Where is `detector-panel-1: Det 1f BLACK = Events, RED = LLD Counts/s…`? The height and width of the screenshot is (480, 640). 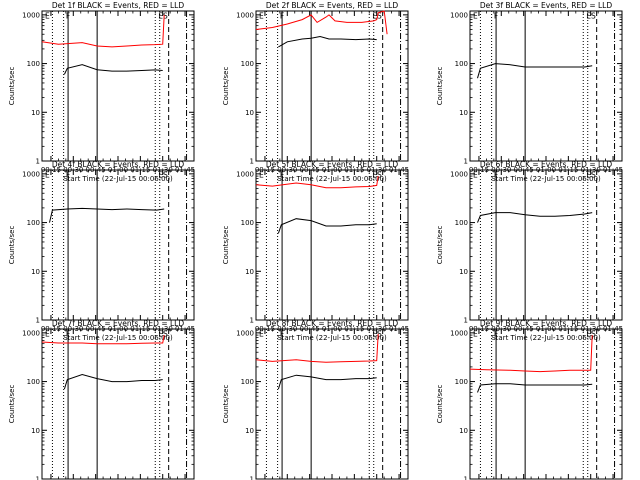 detector-panel-1: Det 1f BLACK = Events, RED = LLD Counts/s… is located at coordinates (101, 92).